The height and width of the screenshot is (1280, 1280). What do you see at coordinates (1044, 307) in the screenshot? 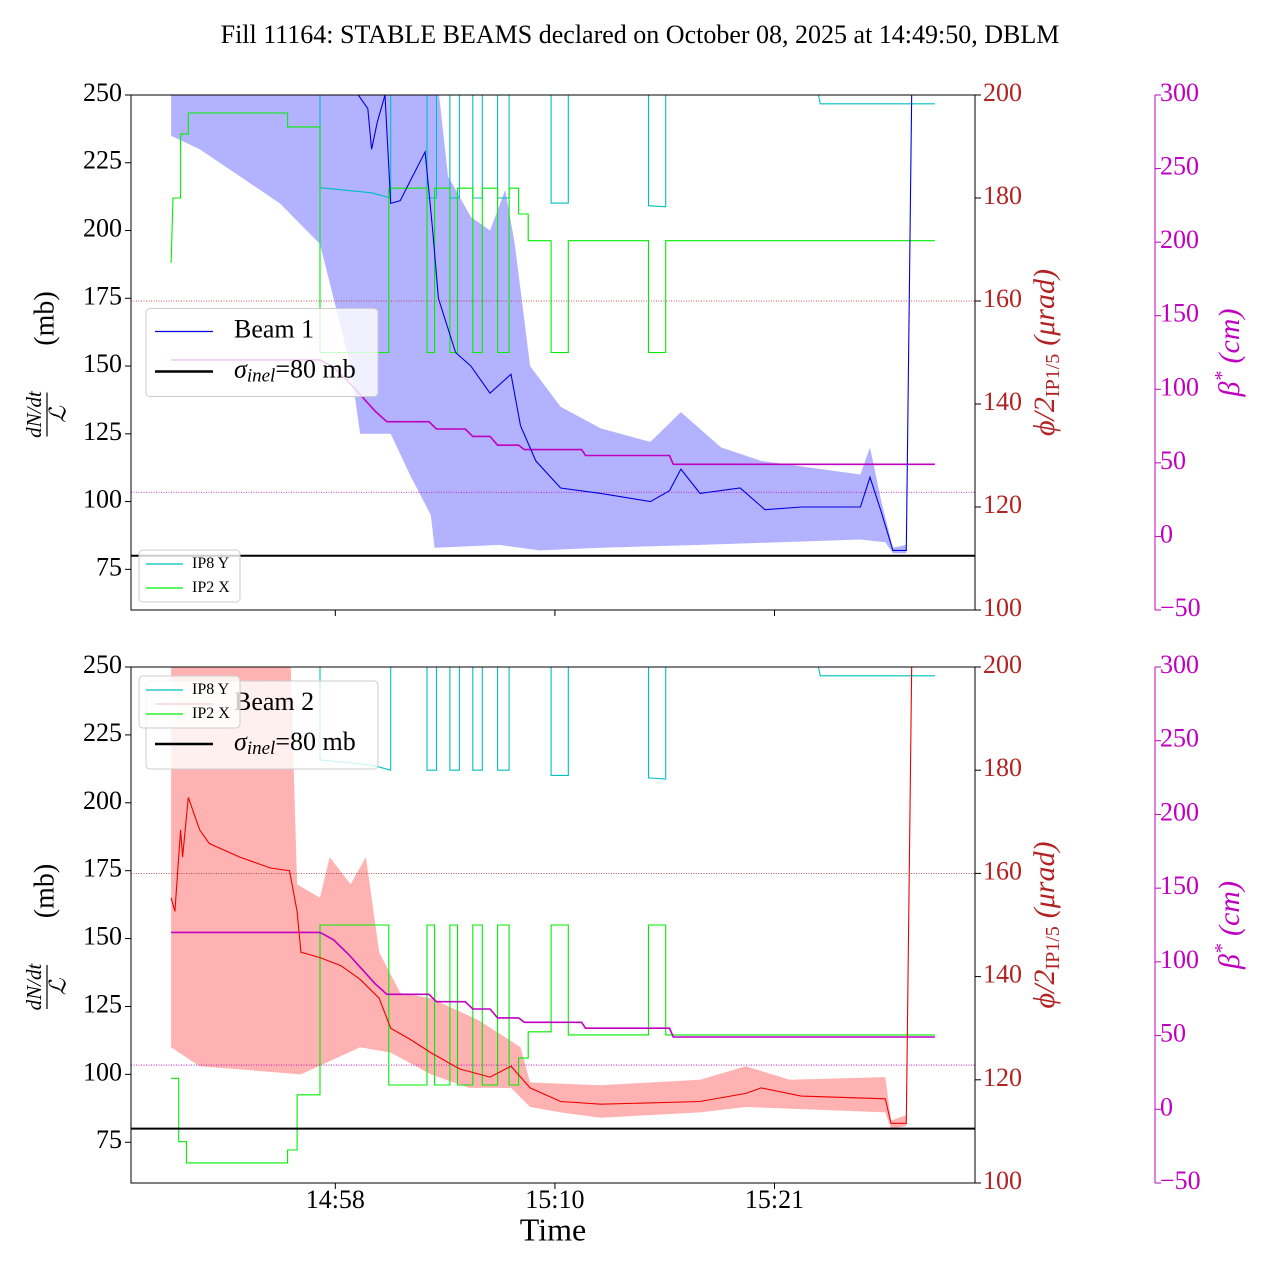
I see `y2-label-unit: (μrad)` at bounding box center [1044, 307].